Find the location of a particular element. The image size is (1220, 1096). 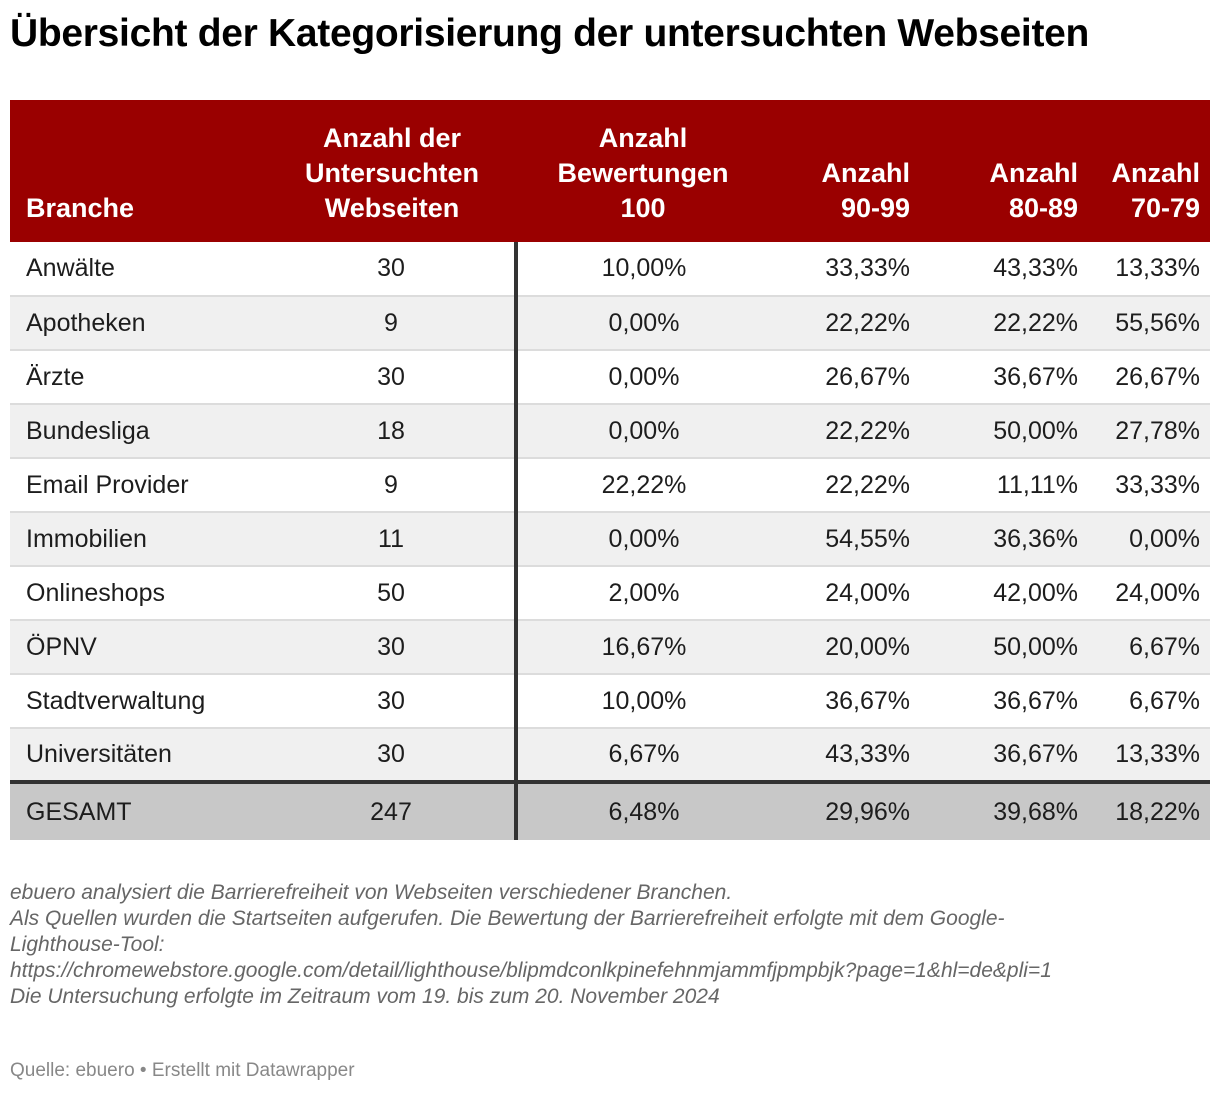

total-row: GESAMT 247 6,48% 29,96% 39,68% 18,22% is located at coordinates (610, 811).